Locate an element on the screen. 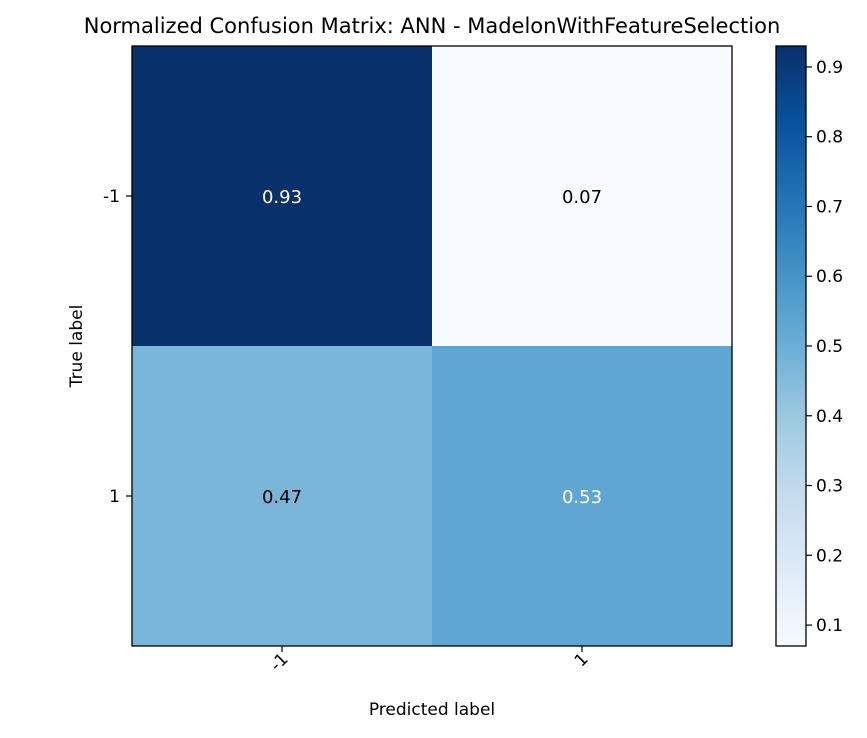 Image resolution: width=867 pixels, height=738 pixels. y-axis-ticks: -1 1 is located at coordinates (117, 347).